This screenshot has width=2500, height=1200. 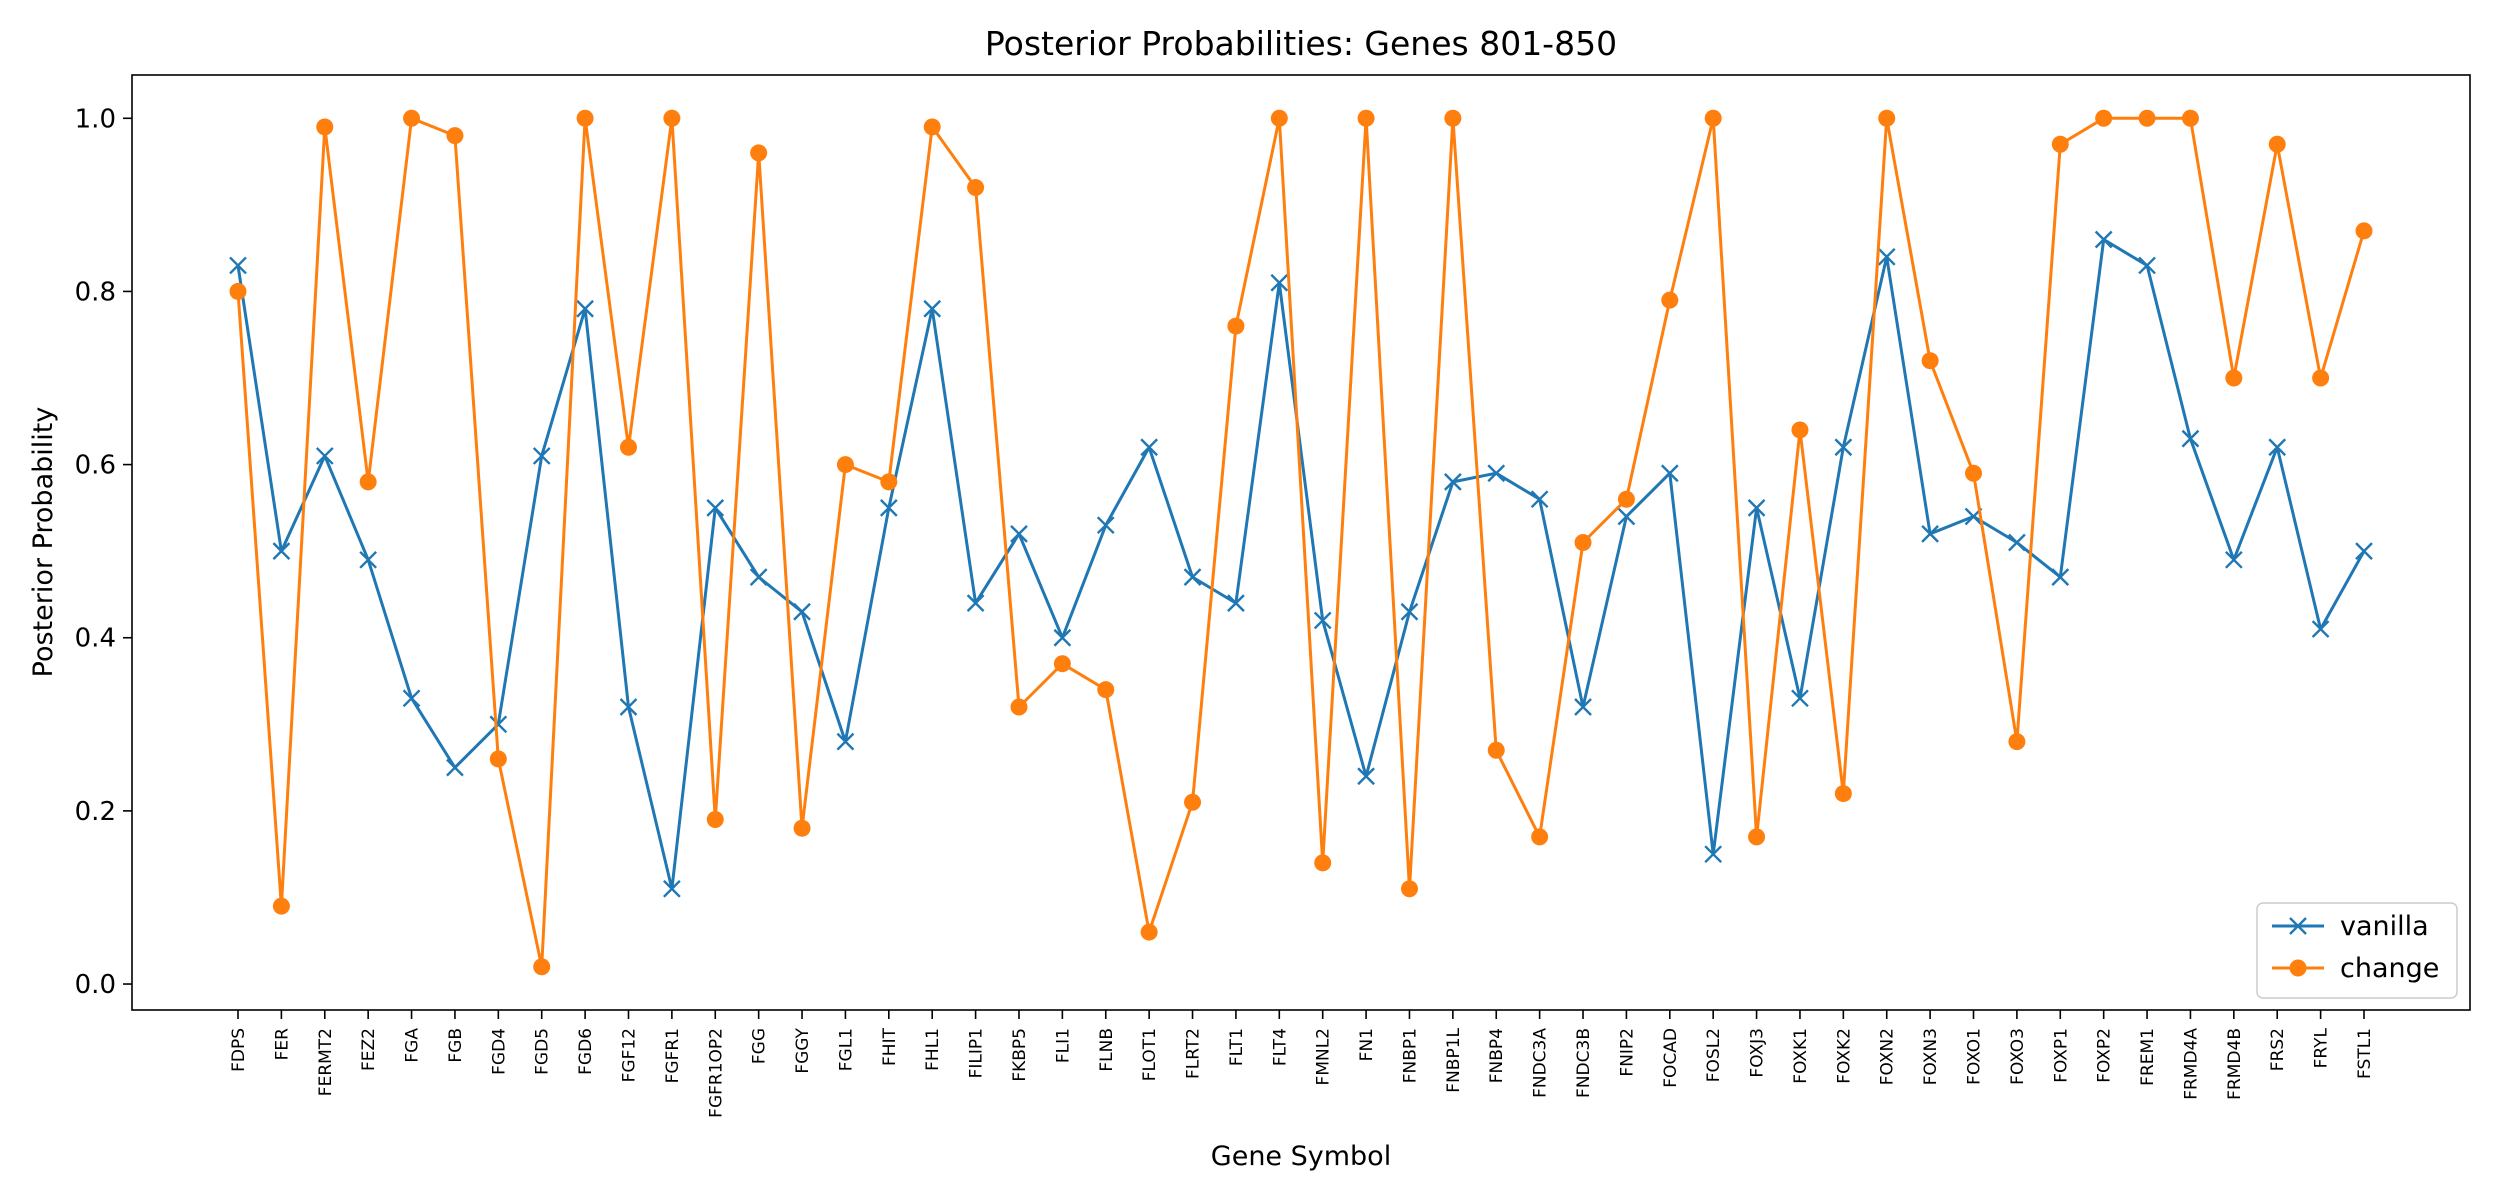 What do you see at coordinates (1194, 1053) in the screenshot?
I see `x-tick-label: FLRT2` at bounding box center [1194, 1053].